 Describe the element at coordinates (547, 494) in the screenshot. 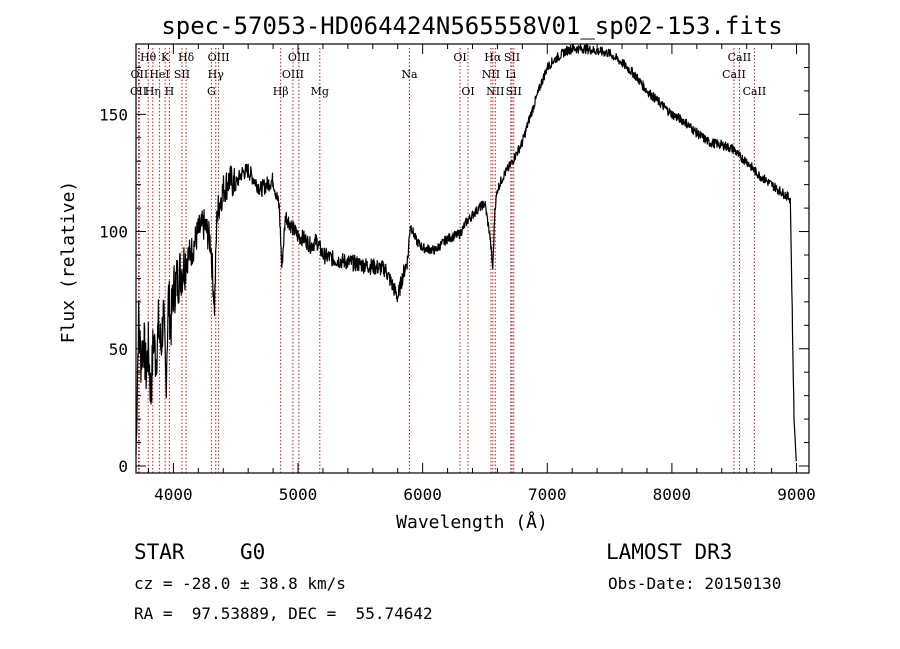

I see `x-tick-label: 7000` at that location.